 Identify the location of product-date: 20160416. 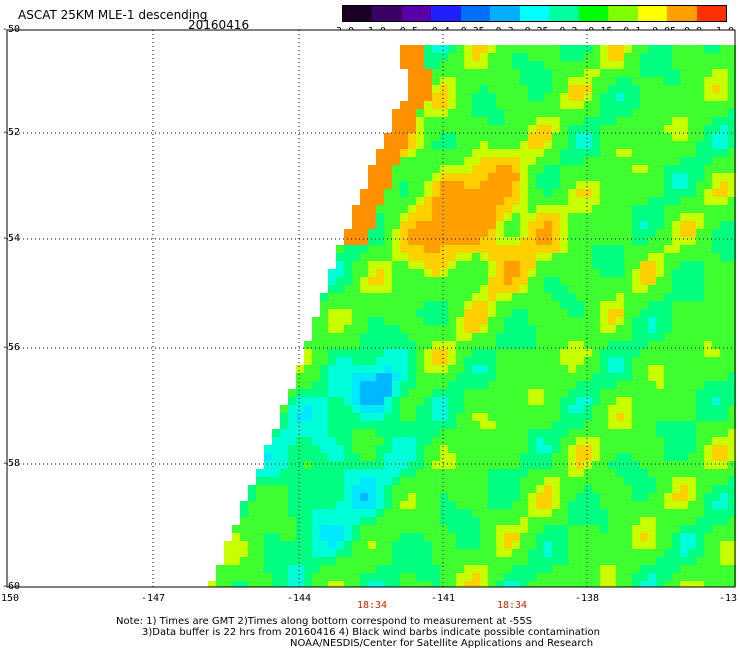
(219, 25).